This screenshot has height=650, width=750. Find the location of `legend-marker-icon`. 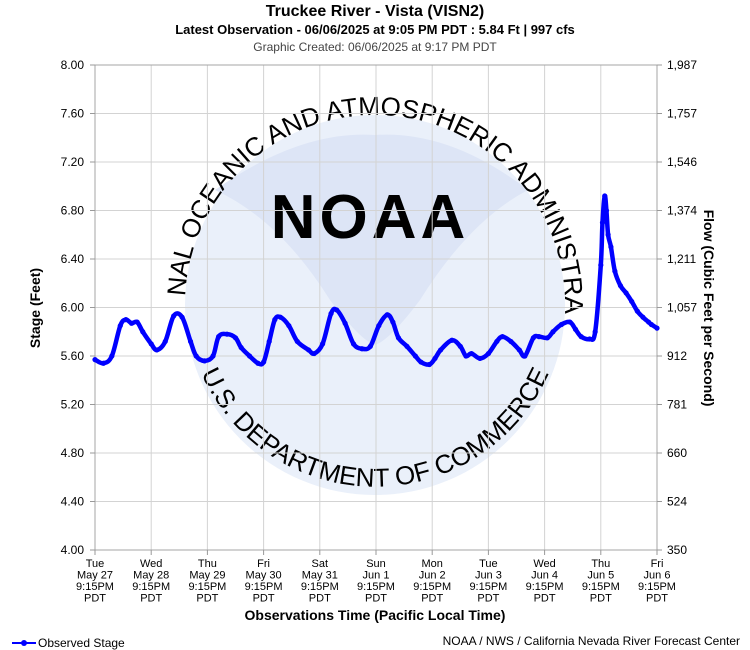

legend-marker-icon is located at coordinates (24, 643).